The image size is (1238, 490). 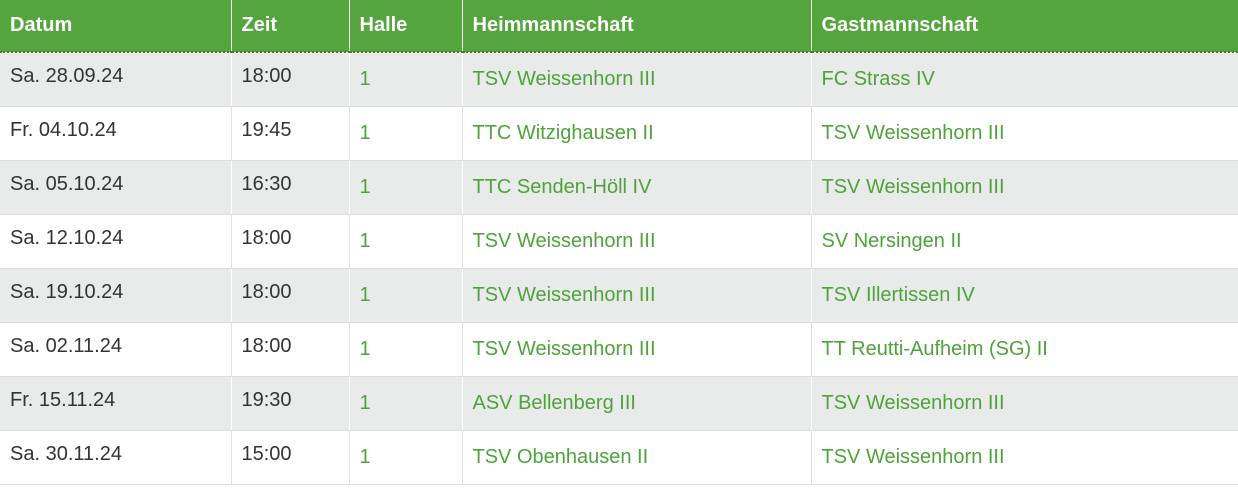 What do you see at coordinates (116, 133) in the screenshot?
I see `cell-datum: Fr. 04.10.24` at bounding box center [116, 133].